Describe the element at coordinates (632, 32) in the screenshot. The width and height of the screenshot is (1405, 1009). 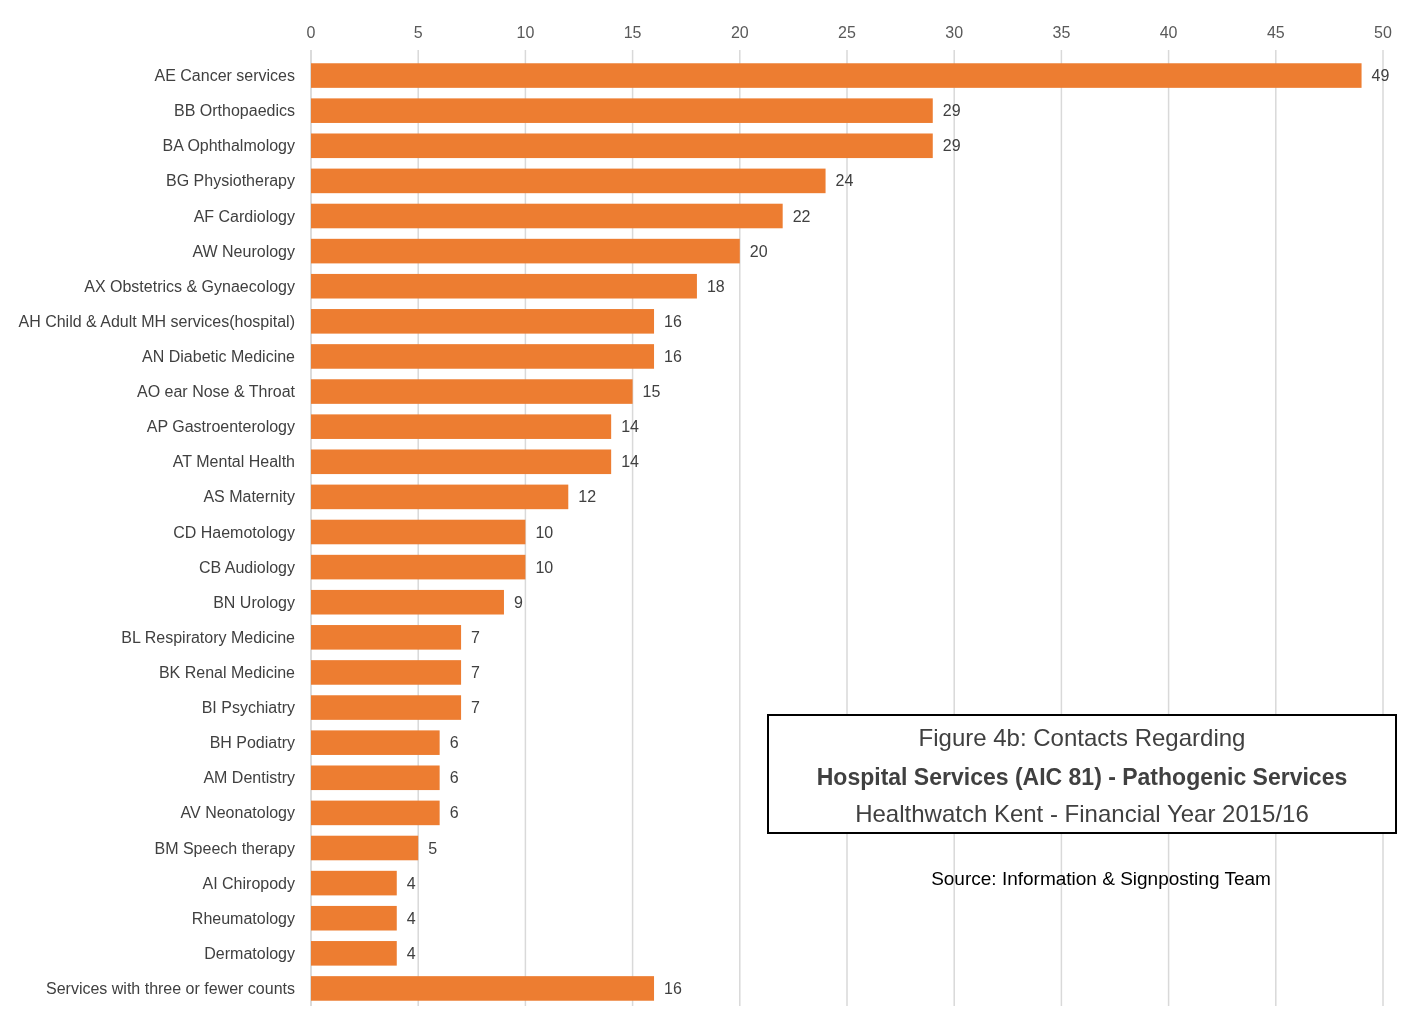
I see `x-tick-label: 15` at that location.